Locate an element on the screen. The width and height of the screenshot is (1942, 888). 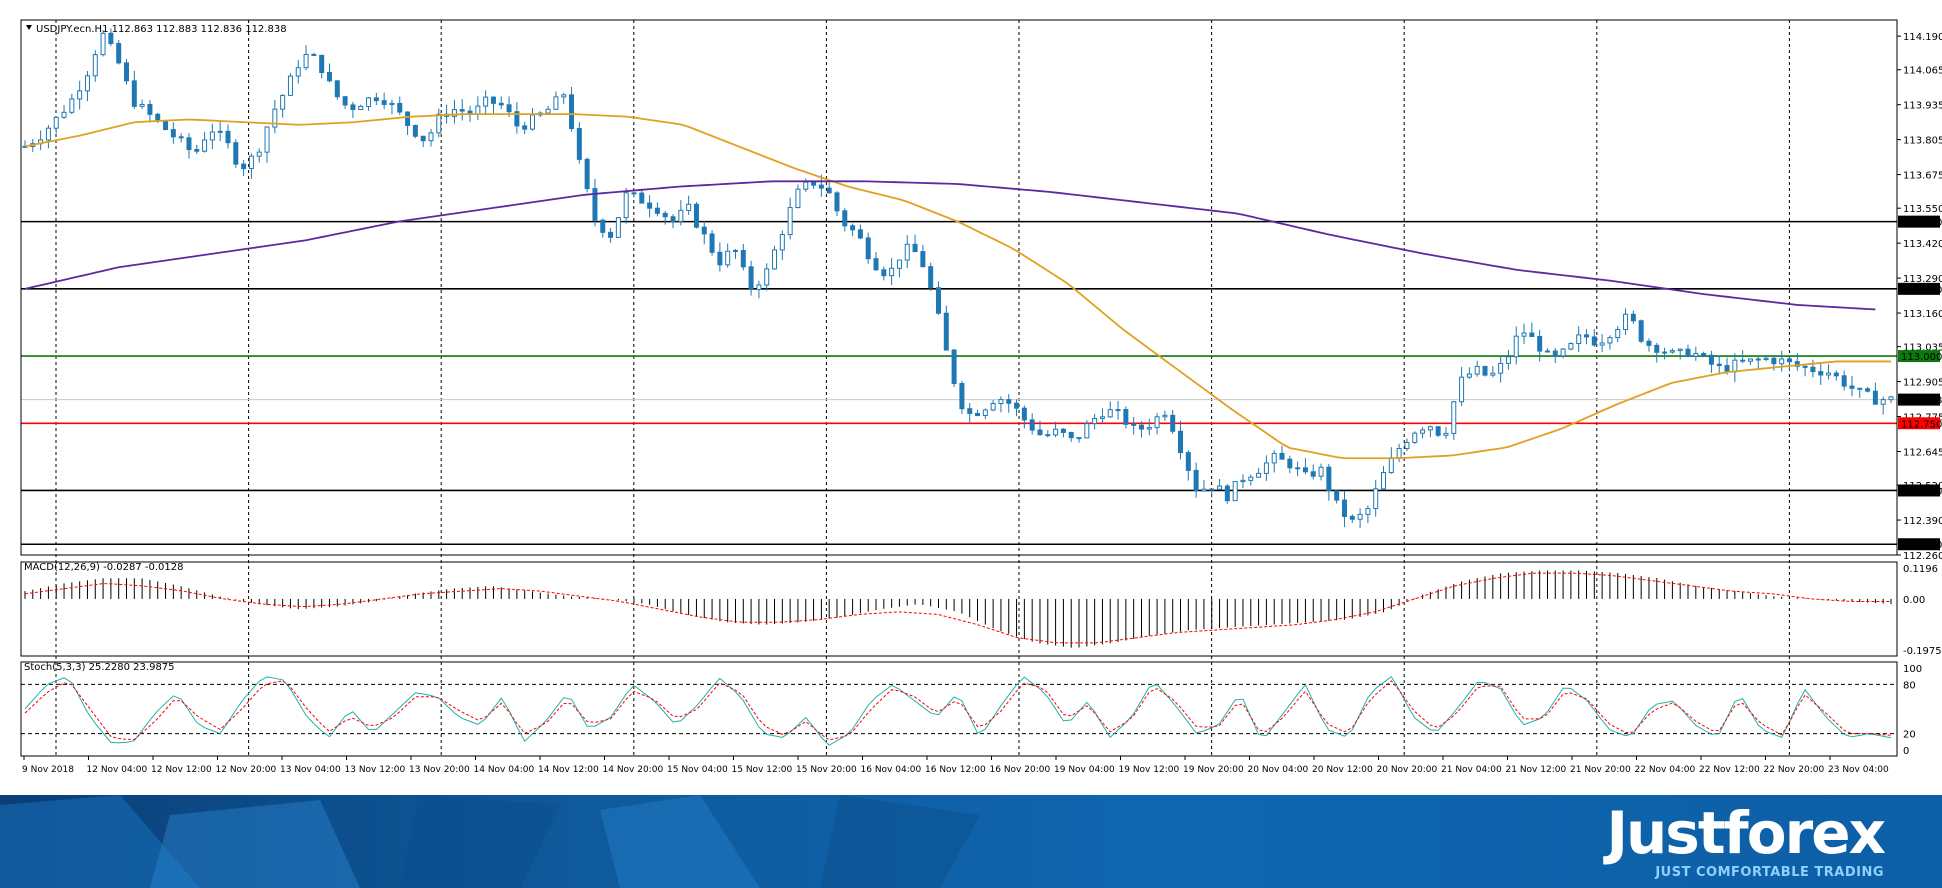
time-label: 21 Nov 12:00 is located at coordinates (1536, 770).